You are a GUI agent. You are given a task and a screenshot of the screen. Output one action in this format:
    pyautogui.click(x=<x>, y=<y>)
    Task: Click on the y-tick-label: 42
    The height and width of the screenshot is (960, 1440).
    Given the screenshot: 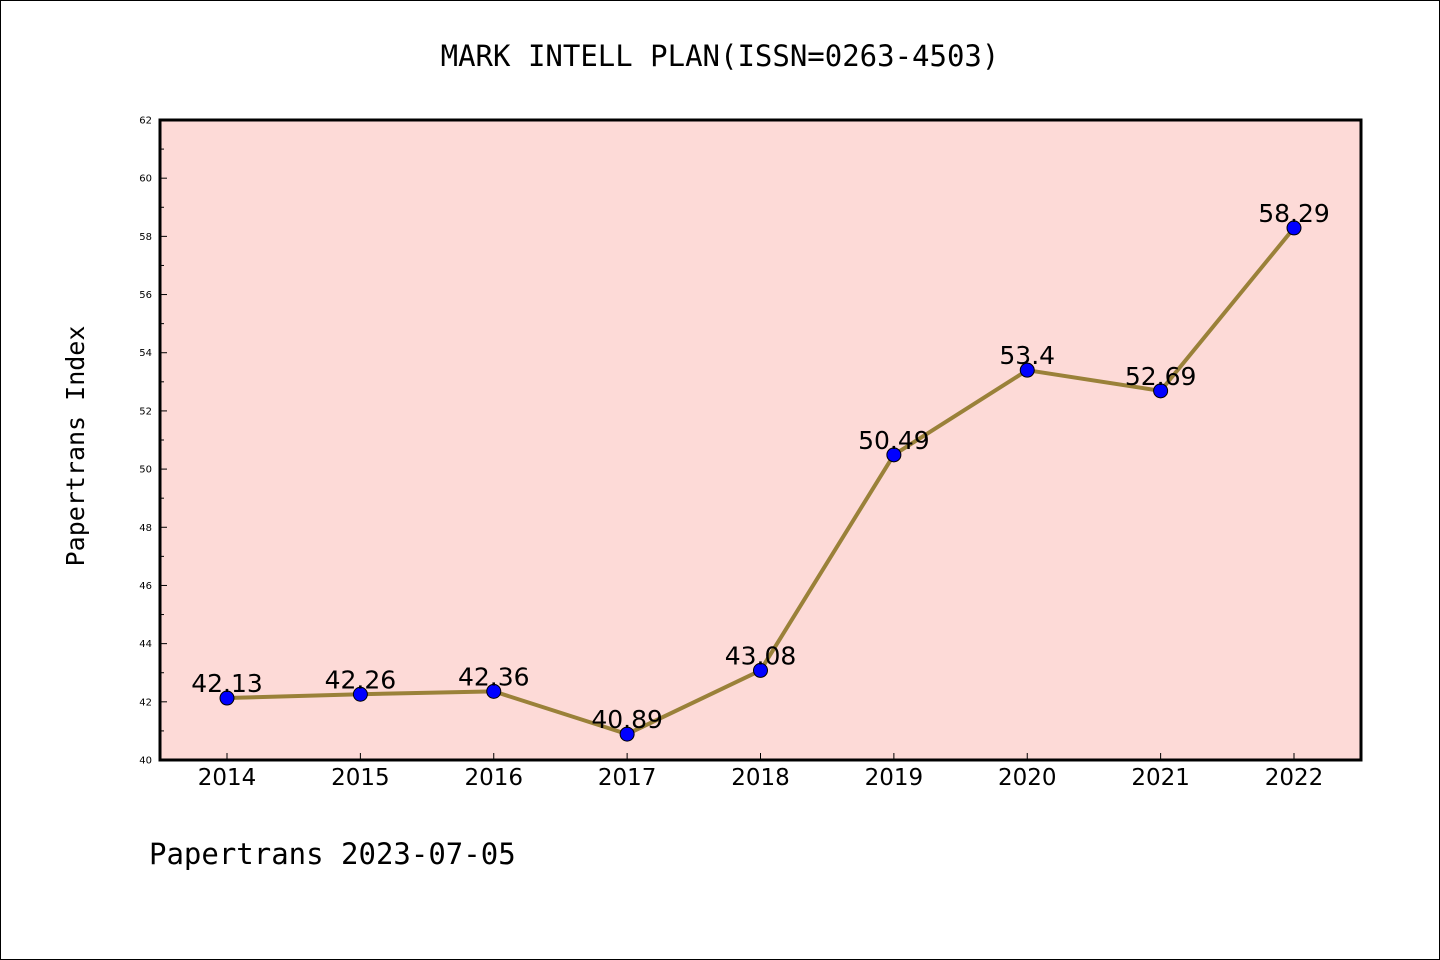 What is the action you would take?
    pyautogui.click(x=145, y=702)
    